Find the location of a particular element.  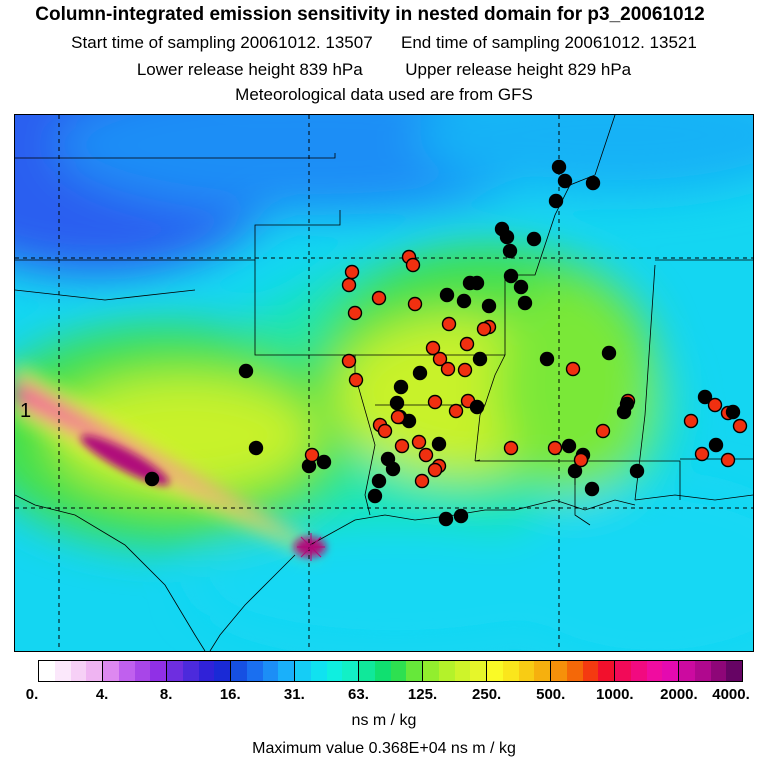

colorbar-tick-label: 0. is located at coordinates (32, 694).